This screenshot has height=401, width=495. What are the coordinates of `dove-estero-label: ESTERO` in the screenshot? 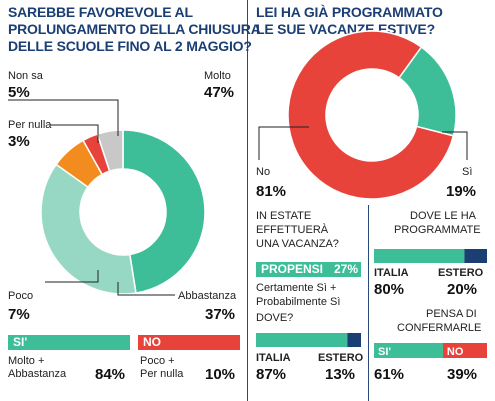 It's located at (341, 358).